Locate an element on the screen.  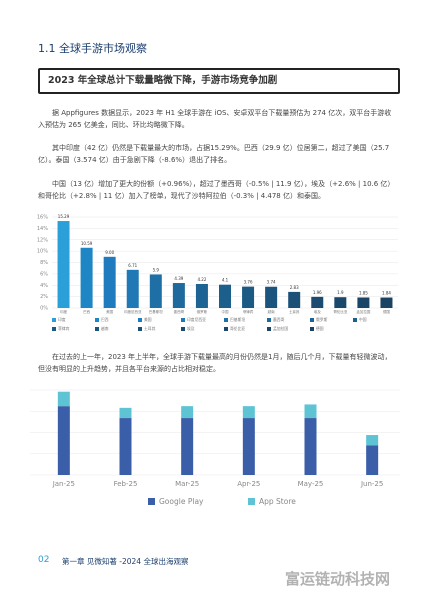
value-label: 4.22 is located at coordinates (201, 279).